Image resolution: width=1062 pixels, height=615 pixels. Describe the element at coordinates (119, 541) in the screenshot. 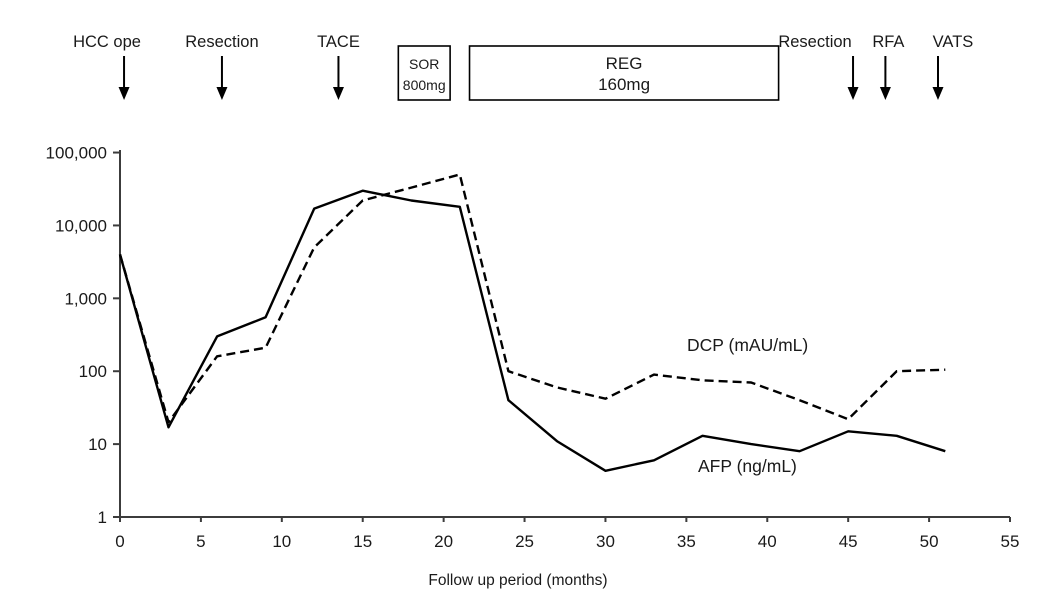

I see `x-tick-label: 0` at that location.